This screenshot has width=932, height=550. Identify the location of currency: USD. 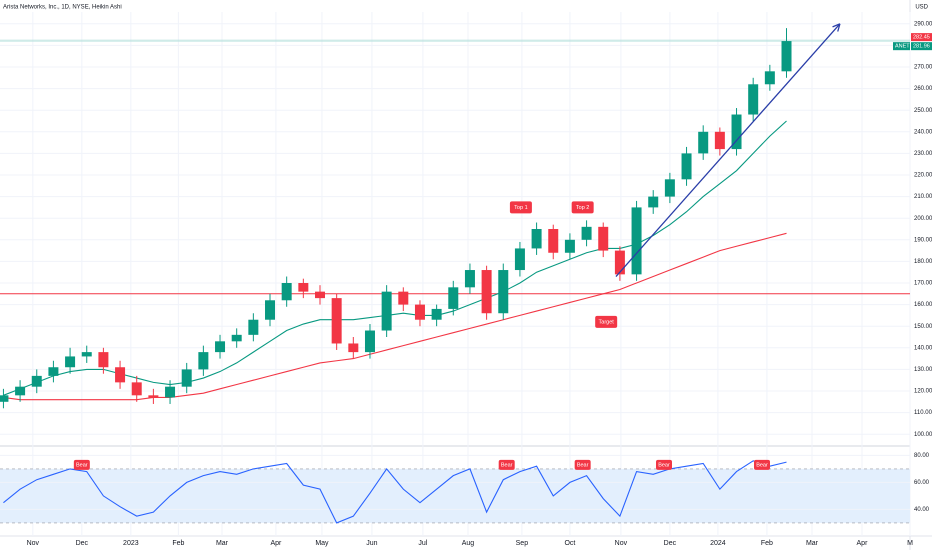
(921, 8).